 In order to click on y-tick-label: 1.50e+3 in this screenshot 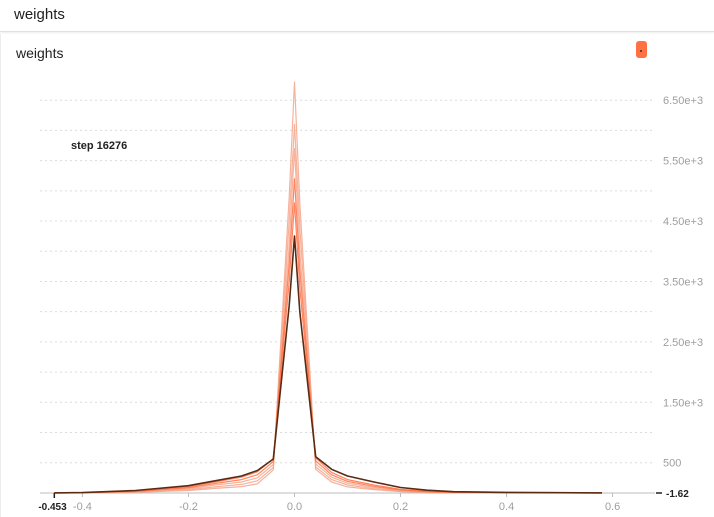, I will do `click(683, 403)`.